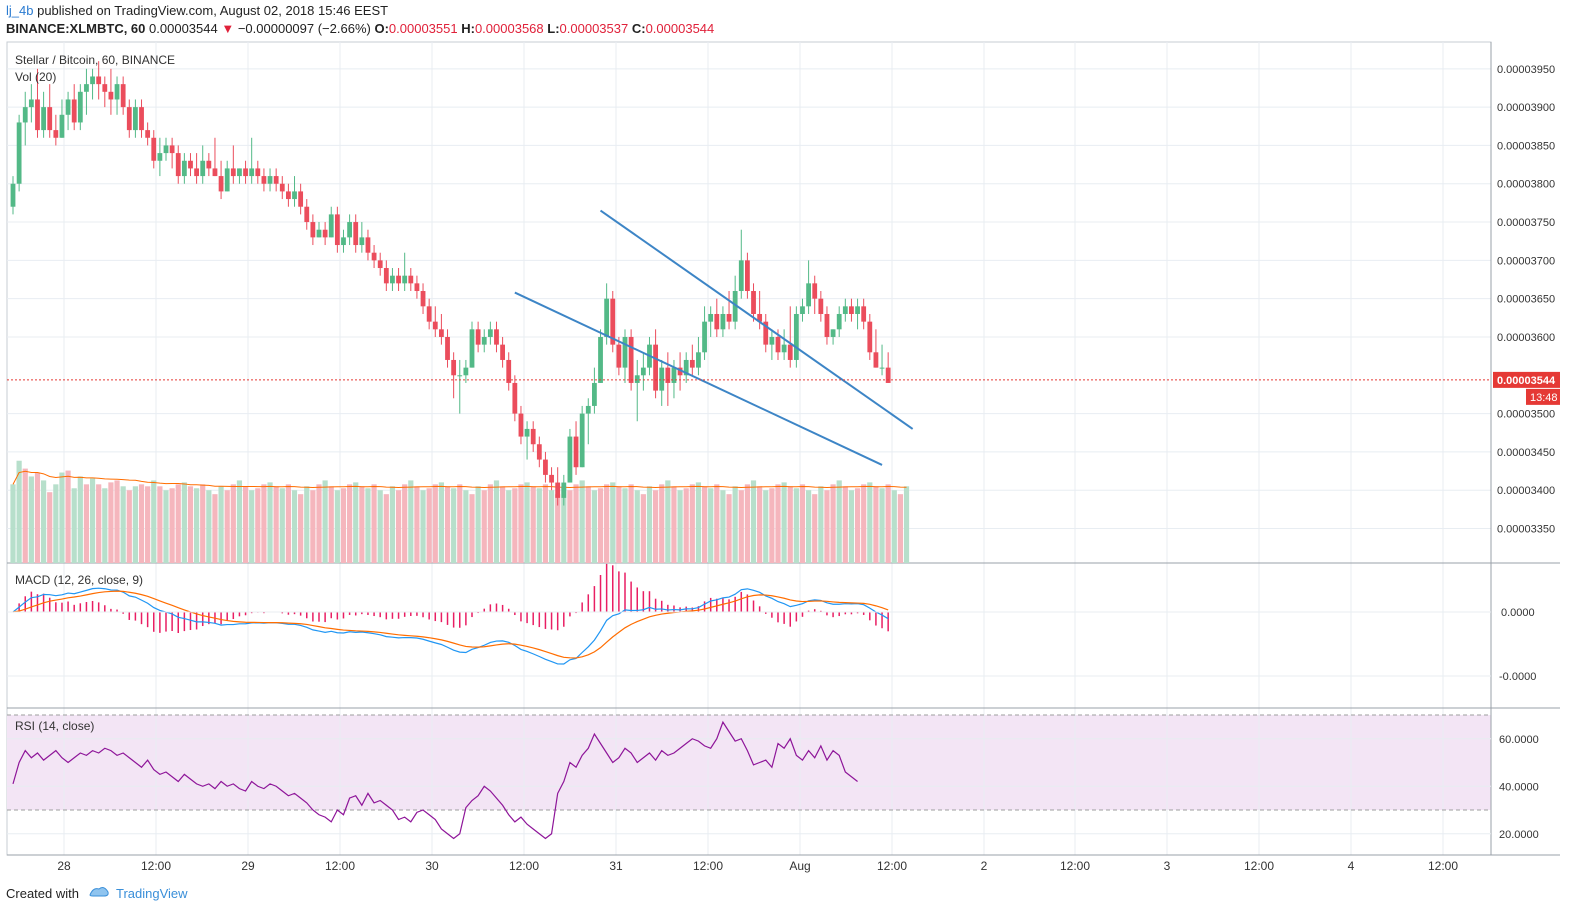 Image resolution: width=1585 pixels, height=920 pixels. I want to click on x-tick-label: 31, so click(616, 866).